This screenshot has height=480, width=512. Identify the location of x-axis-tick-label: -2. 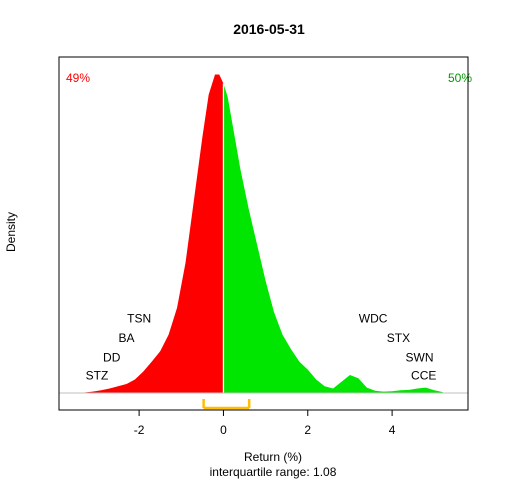
(139, 430).